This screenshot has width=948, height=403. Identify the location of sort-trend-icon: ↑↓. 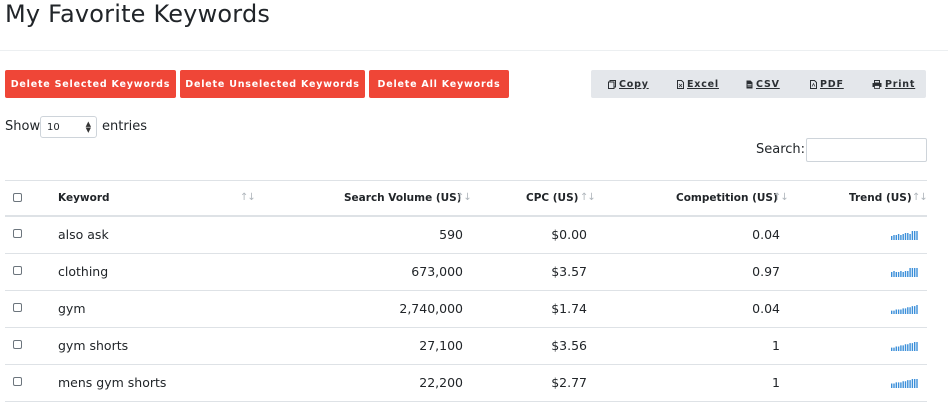
(920, 197).